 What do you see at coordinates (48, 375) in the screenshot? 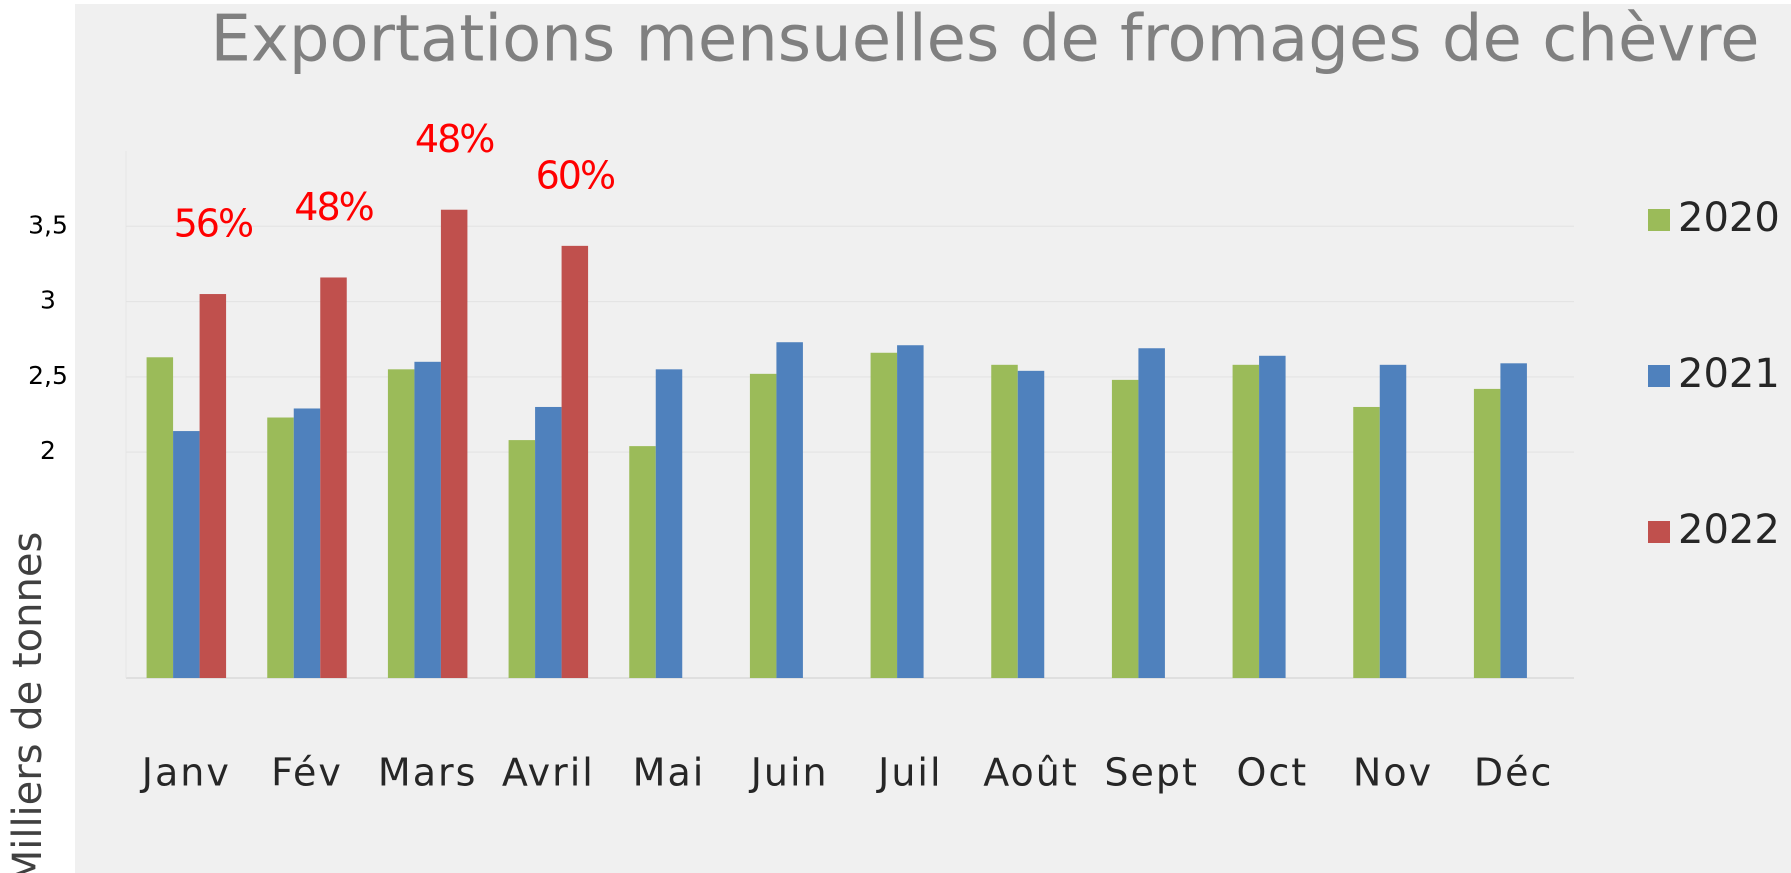
I see `y-tick-label: 2,5` at bounding box center [48, 375].